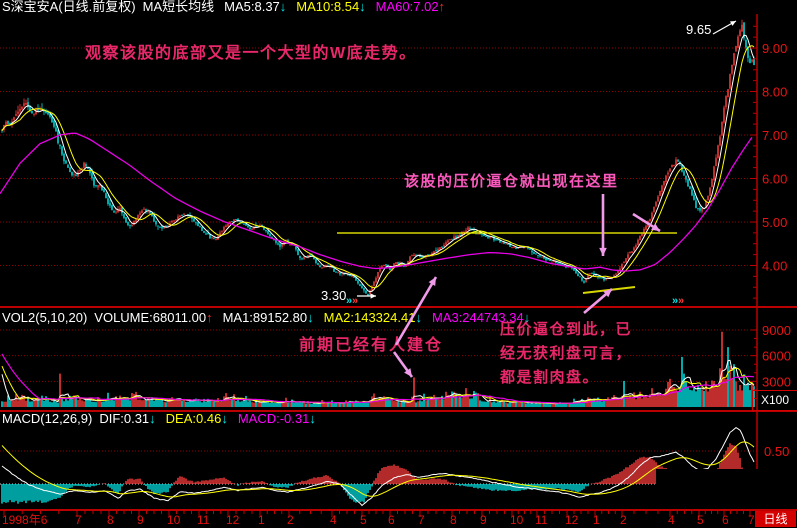 The height and width of the screenshot is (528, 797). Describe the element at coordinates (776, 330) in the screenshot. I see `svg-text: 9000` at that location.